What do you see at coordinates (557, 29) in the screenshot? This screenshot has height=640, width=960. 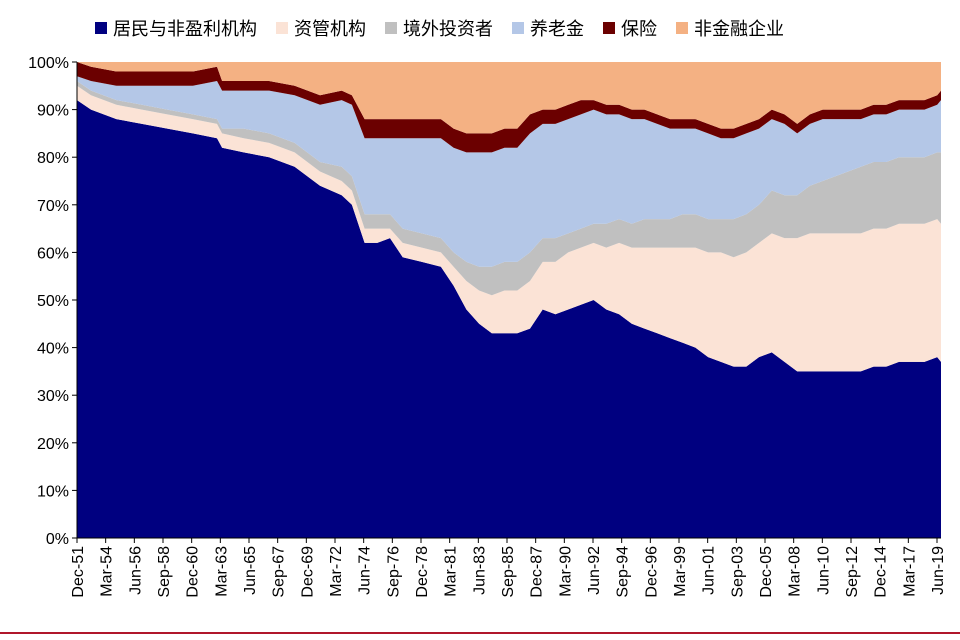 I see `legend-label: 养老金` at bounding box center [557, 29].